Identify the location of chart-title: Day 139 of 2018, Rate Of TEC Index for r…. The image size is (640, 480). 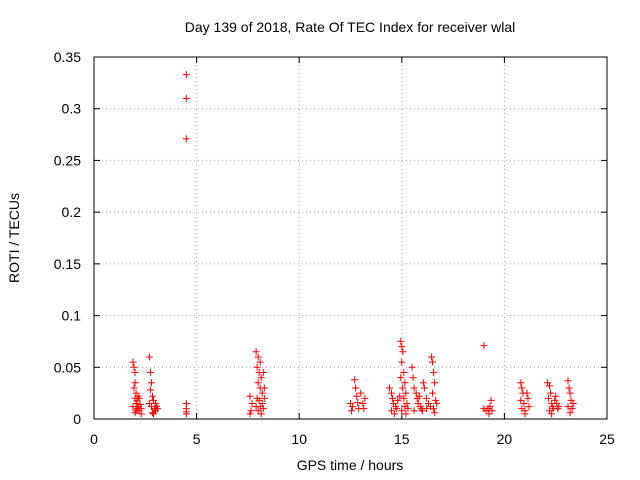
(350, 27).